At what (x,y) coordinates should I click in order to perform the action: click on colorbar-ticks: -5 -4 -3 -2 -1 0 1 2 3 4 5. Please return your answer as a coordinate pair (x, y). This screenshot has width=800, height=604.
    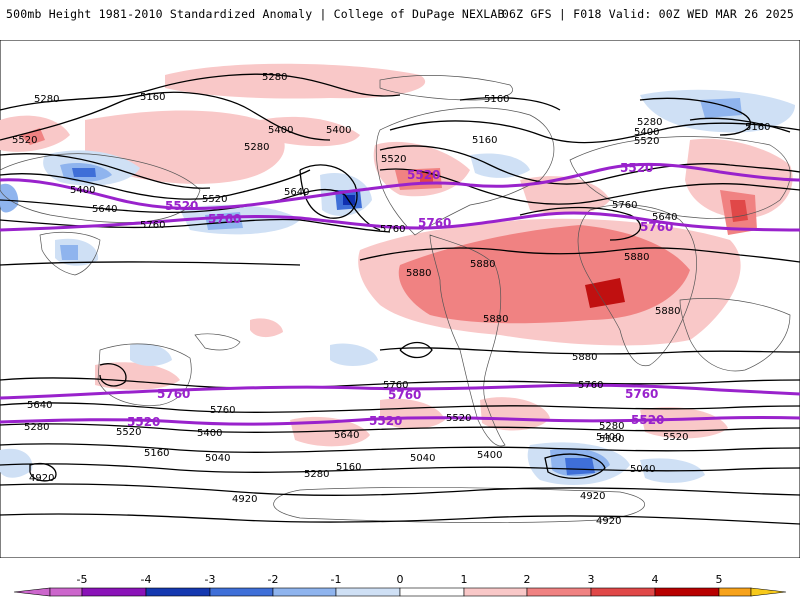
    Looking at the image, I should click on (400, 579).